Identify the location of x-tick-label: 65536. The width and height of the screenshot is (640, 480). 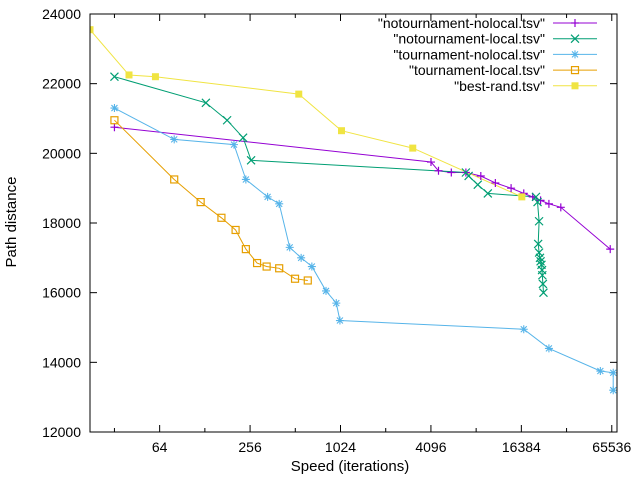
(611, 447).